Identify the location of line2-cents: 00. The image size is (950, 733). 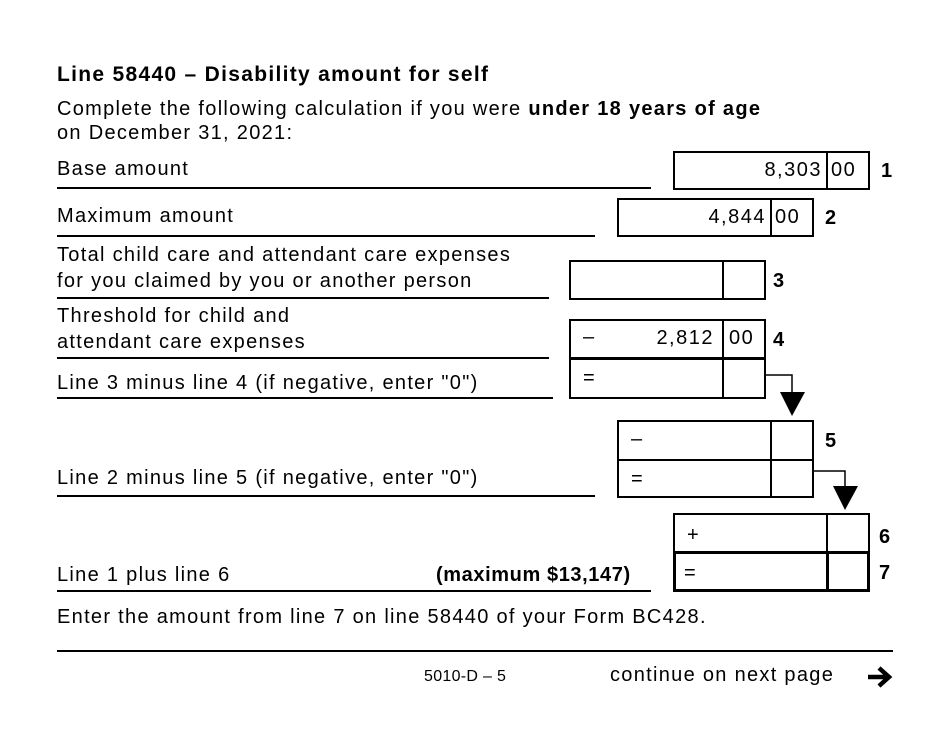
(788, 217).